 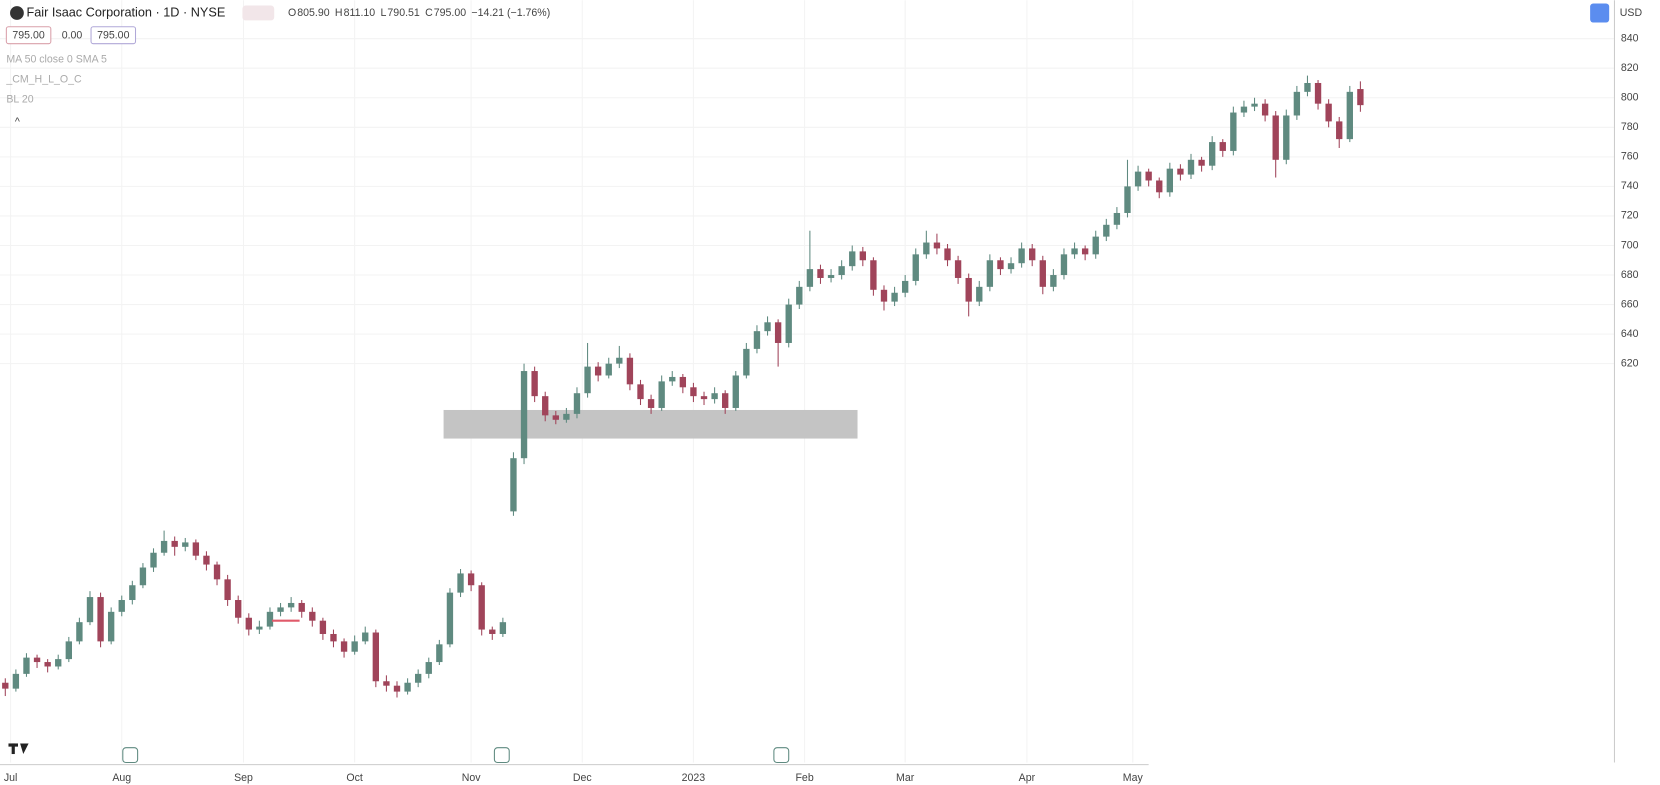 I want to click on x-tick-label: Aug, so click(x=121, y=778).